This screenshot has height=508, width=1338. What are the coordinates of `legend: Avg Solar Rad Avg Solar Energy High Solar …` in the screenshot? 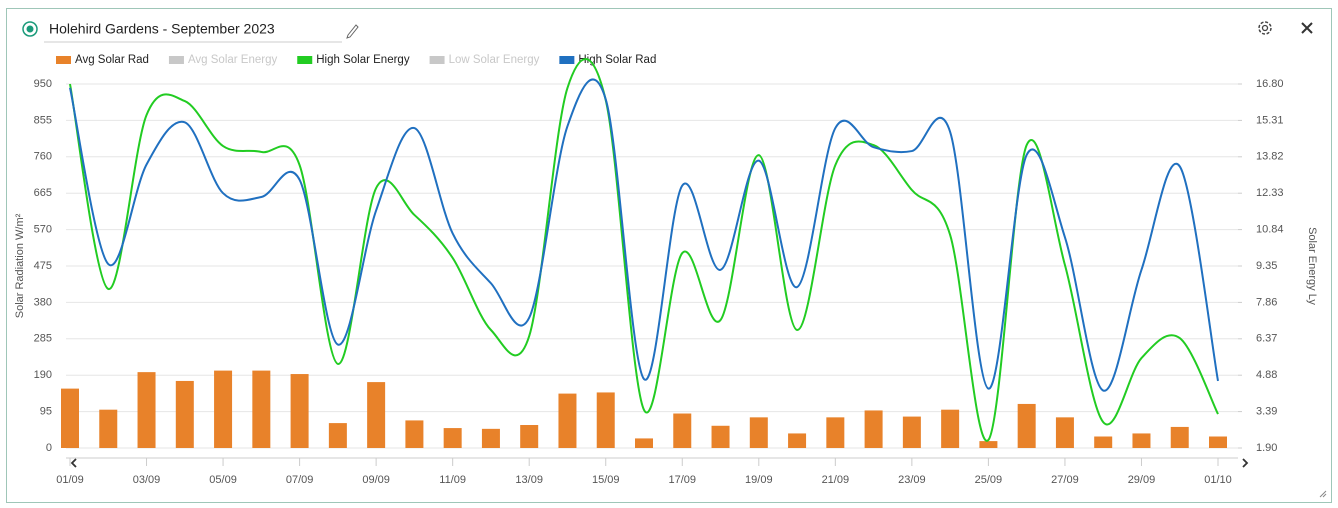 It's located at (356, 60).